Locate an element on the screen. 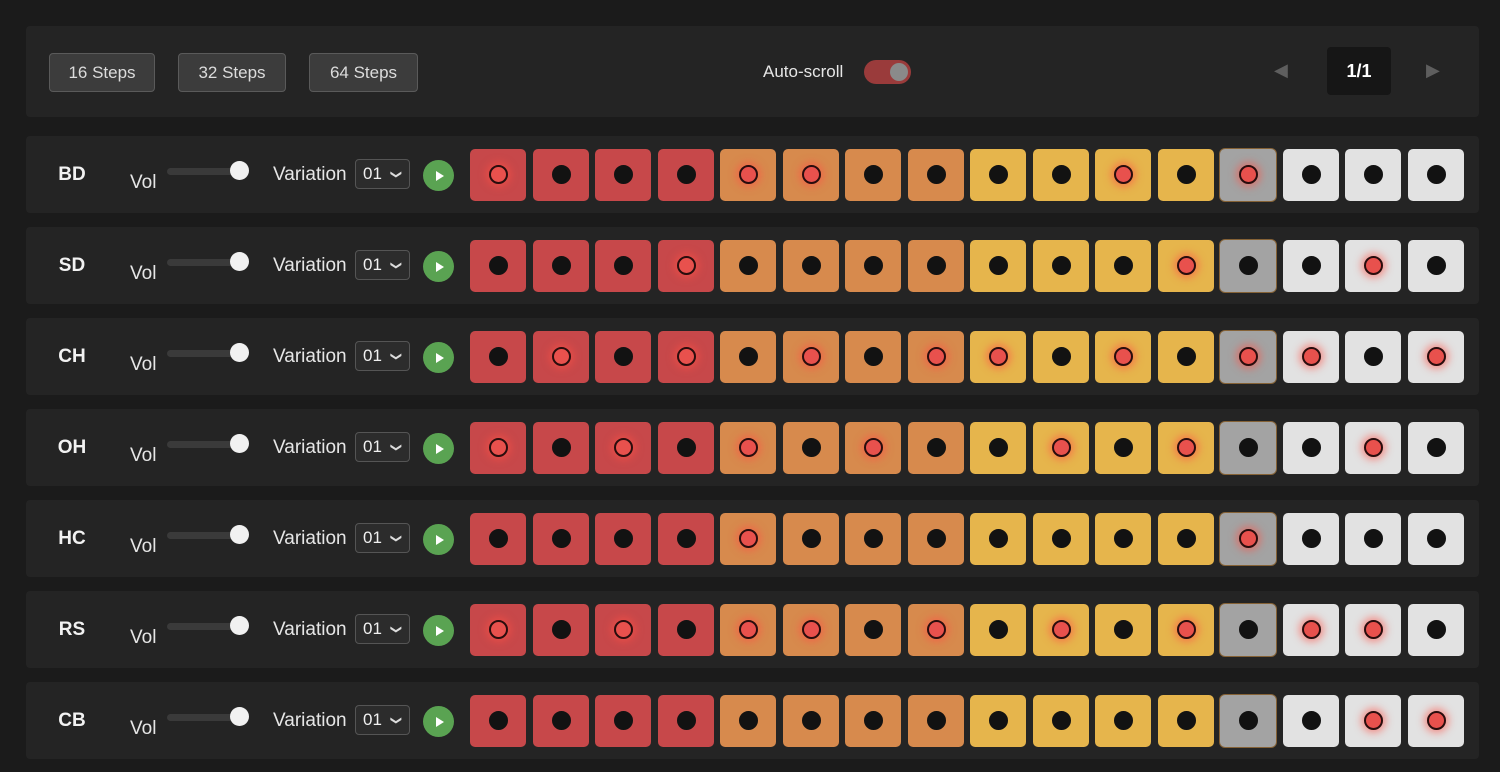 The image size is (1500, 772). steps-64-button: 64 Steps is located at coordinates (363, 72).